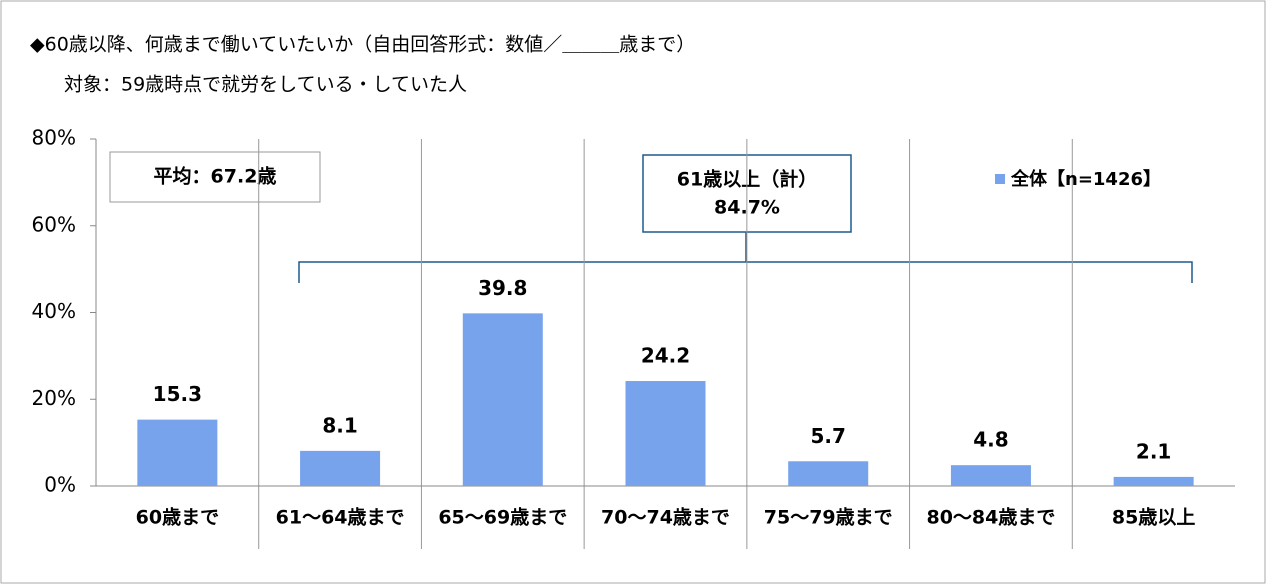 Image resolution: width=1266 pixels, height=588 pixels. I want to click on x-tick-label: 65～69歳まで, so click(502, 518).